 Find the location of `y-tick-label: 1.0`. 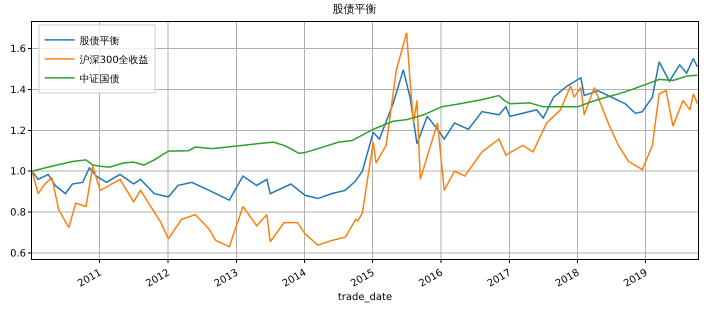

y-tick-label: 1.0 is located at coordinates (18, 172).